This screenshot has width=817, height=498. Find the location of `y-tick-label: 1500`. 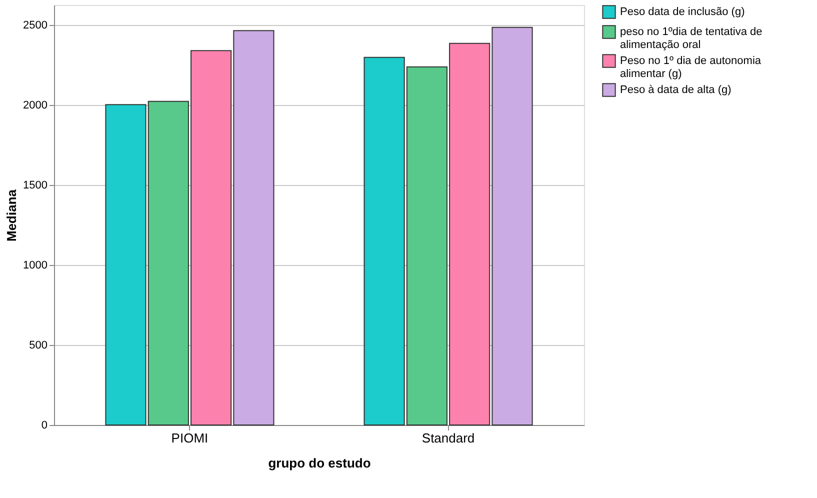

y-tick-label: 1500 is located at coordinates (35, 186).